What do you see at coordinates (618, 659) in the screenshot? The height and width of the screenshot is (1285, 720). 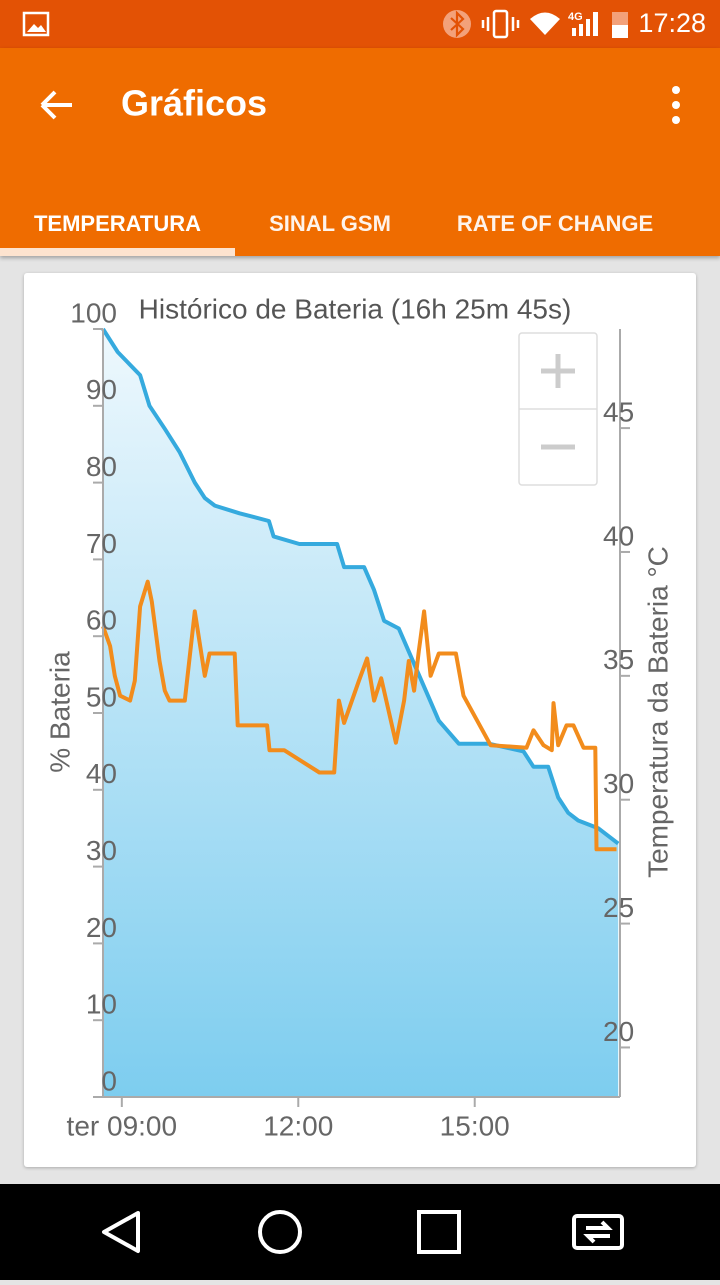 I see `y2-tick-label: 35` at bounding box center [618, 659].